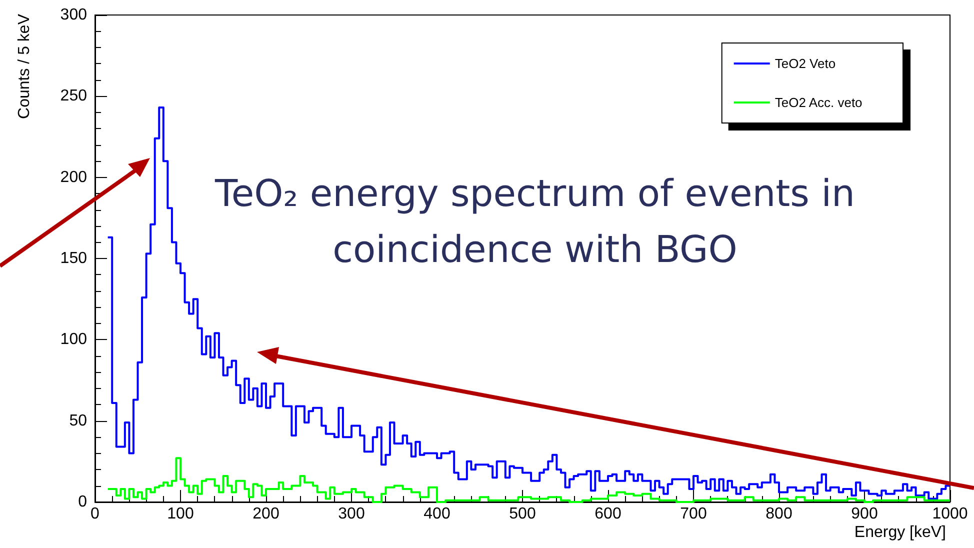  I want to click on legend-label: TeO2 Acc. veto, so click(818, 102).